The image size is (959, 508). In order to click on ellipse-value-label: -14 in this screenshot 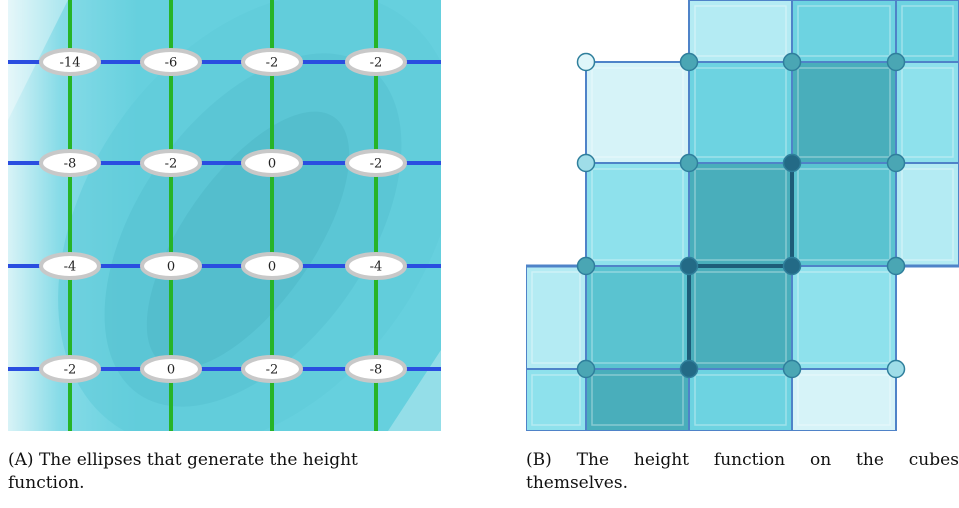, I will do `click(70, 63)`.